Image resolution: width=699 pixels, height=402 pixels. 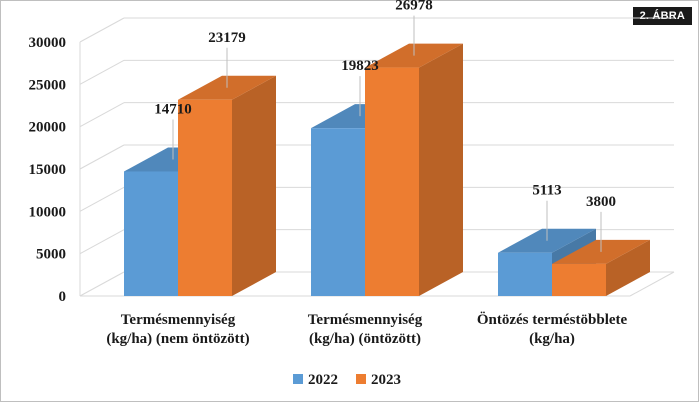 I want to click on floor-depth-line, so click(x=652, y=284).